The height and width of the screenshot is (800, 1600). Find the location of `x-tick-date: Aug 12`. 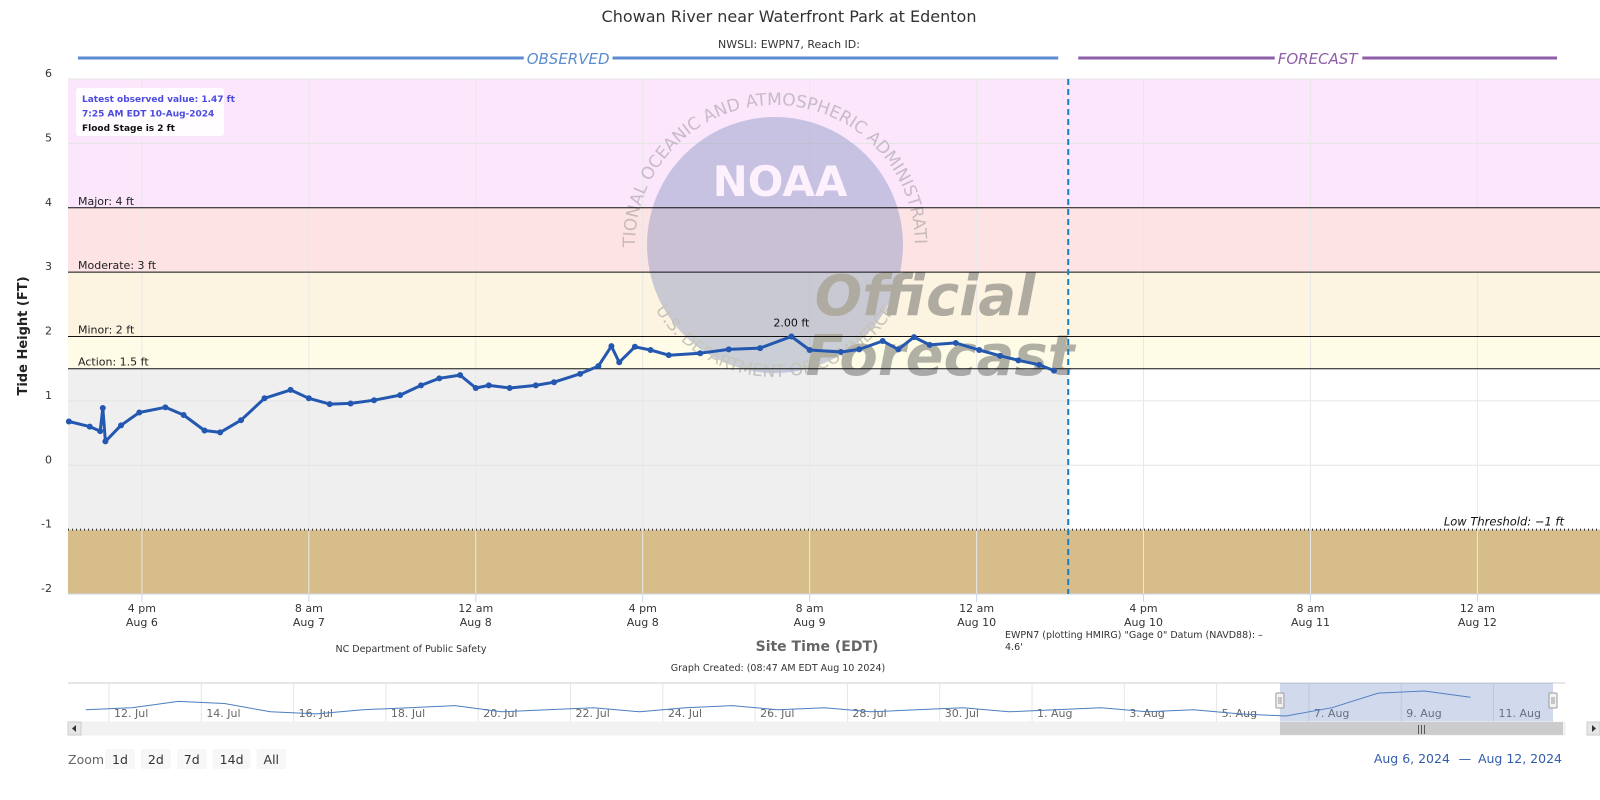

x-tick-date: Aug 12 is located at coordinates (1477, 622).